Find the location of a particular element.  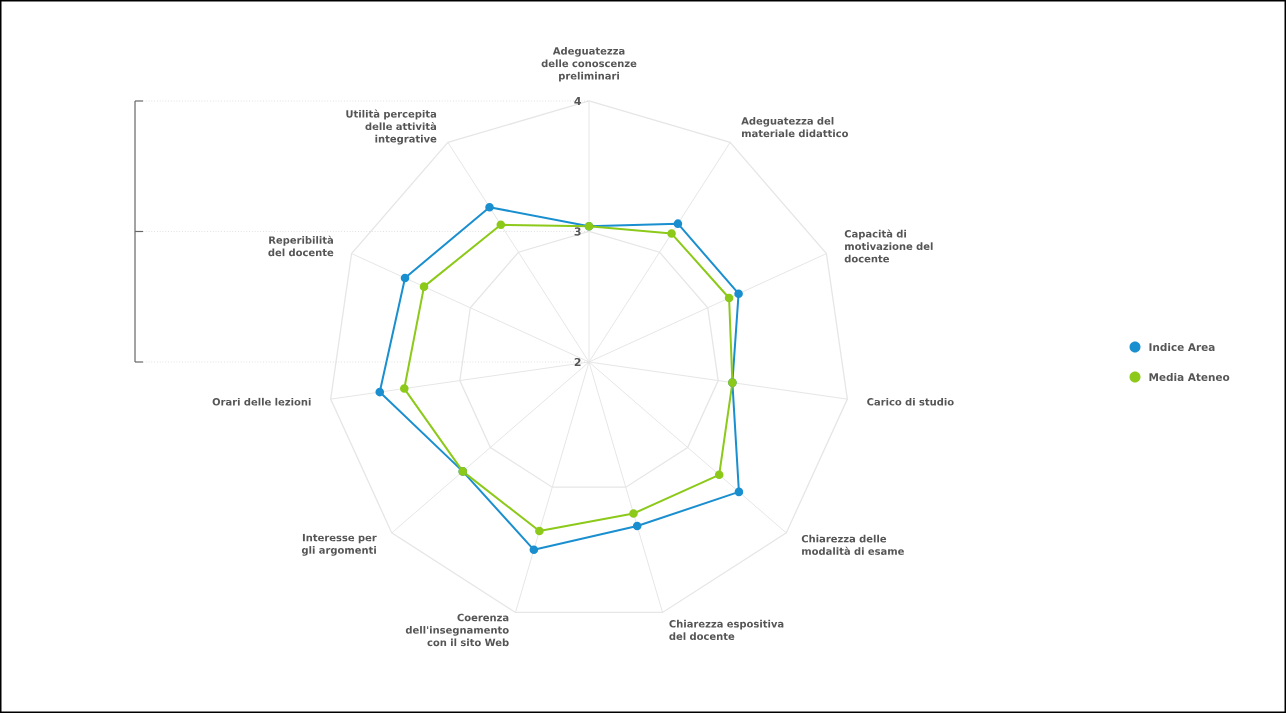

spoke-label: Reperibilità del docente is located at coordinates (301, 246).